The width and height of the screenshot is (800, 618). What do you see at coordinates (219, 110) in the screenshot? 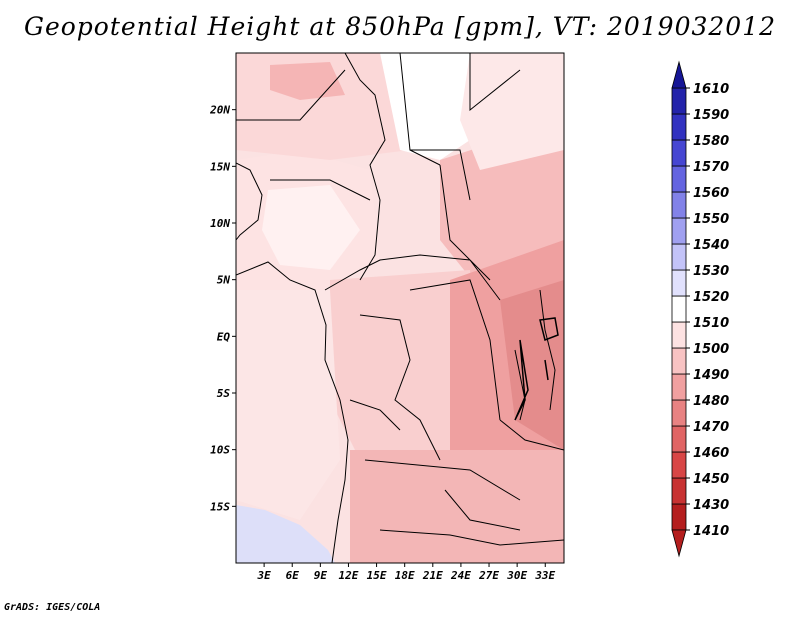
I see `y-tick-label: 20N` at bounding box center [219, 110].